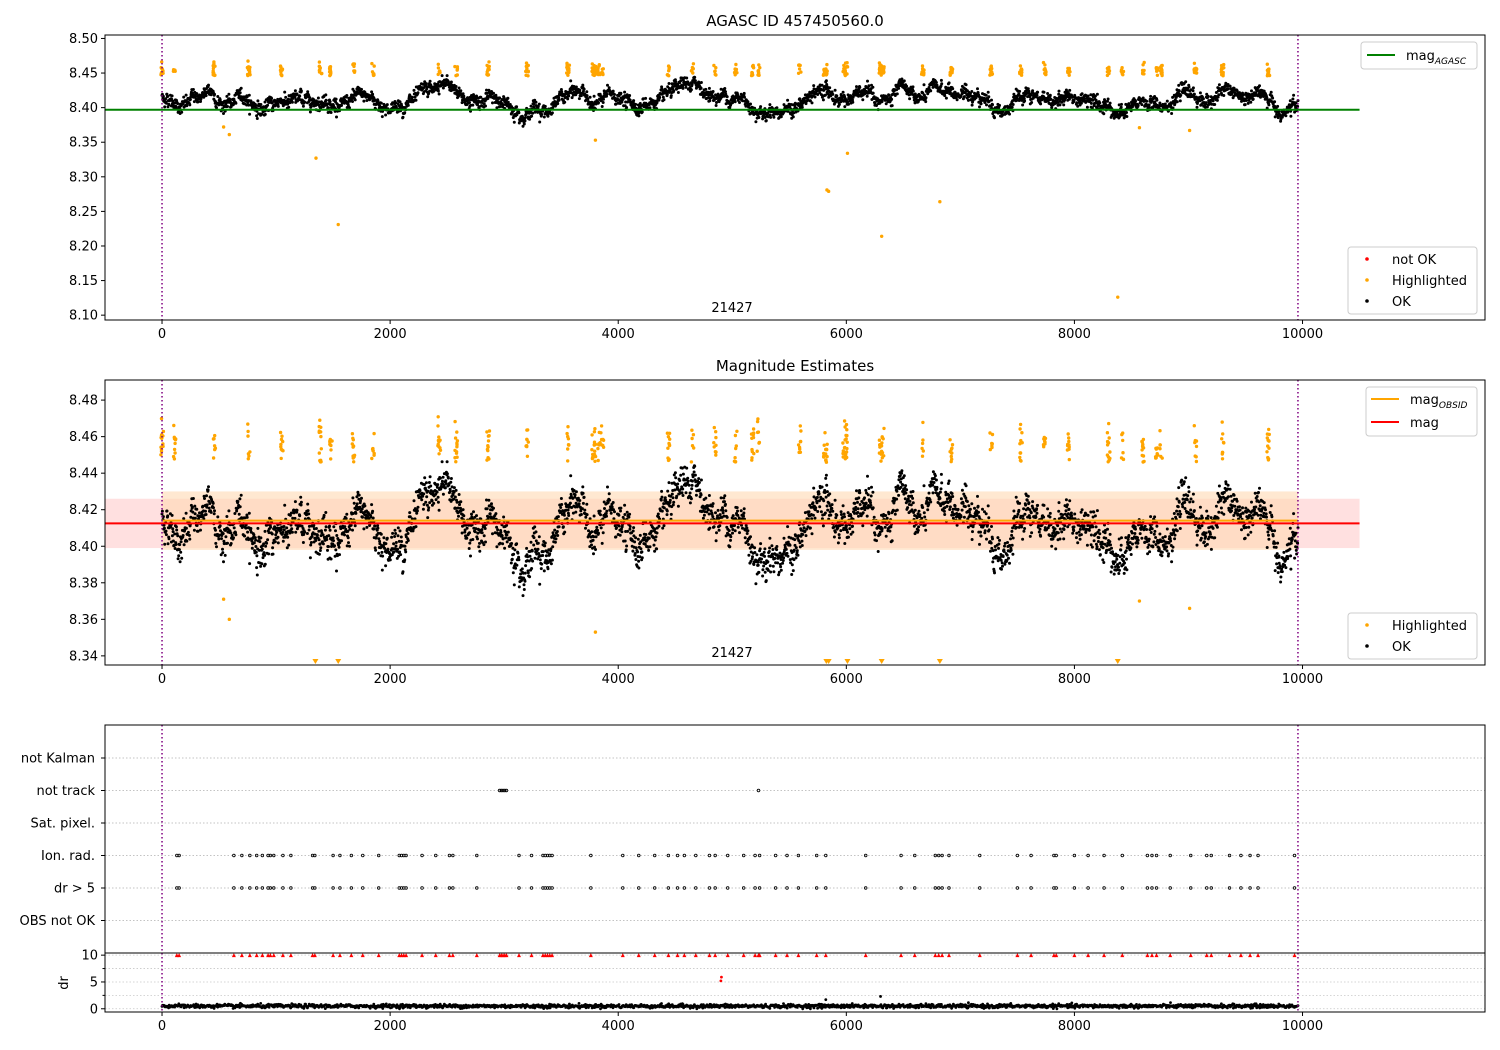 This screenshot has height=1050, width=1500. I want to click on y-tick-label: 8.40, so click(83, 108).